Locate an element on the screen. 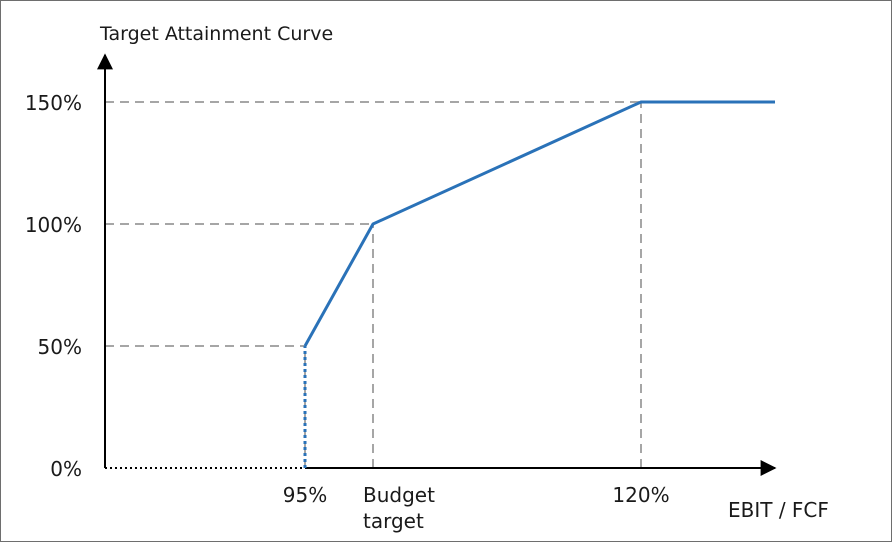  chart-title: Target Attainment Curve is located at coordinates (216, 34).